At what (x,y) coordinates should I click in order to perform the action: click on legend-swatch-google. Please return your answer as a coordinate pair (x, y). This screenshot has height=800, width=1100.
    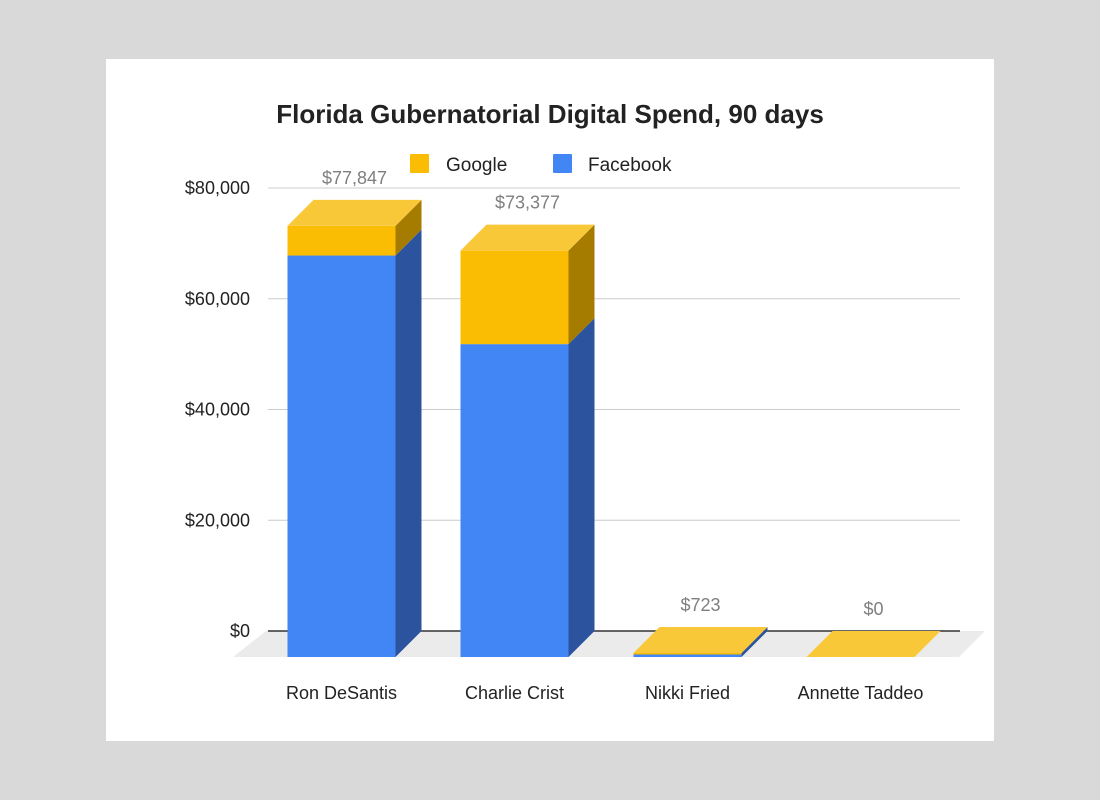
    Looking at the image, I should click on (419, 163).